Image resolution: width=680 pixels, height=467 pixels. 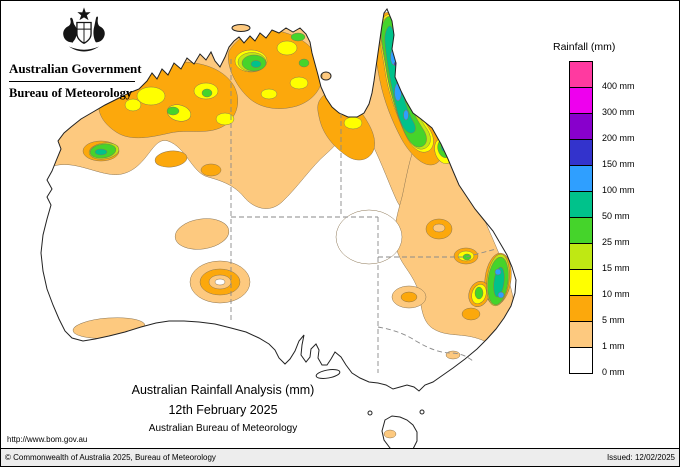 I want to click on legend-label: 400 mm, so click(x=618, y=86).